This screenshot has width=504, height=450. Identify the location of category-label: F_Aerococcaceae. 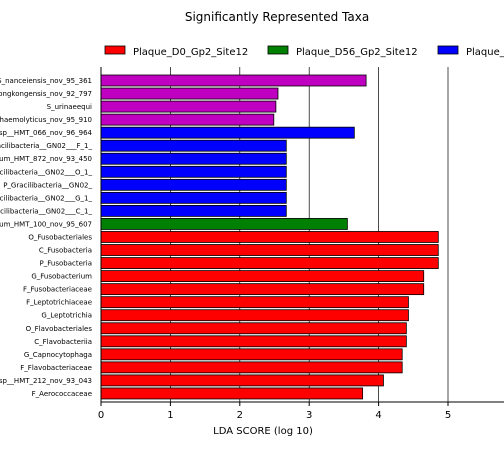
(62, 394).